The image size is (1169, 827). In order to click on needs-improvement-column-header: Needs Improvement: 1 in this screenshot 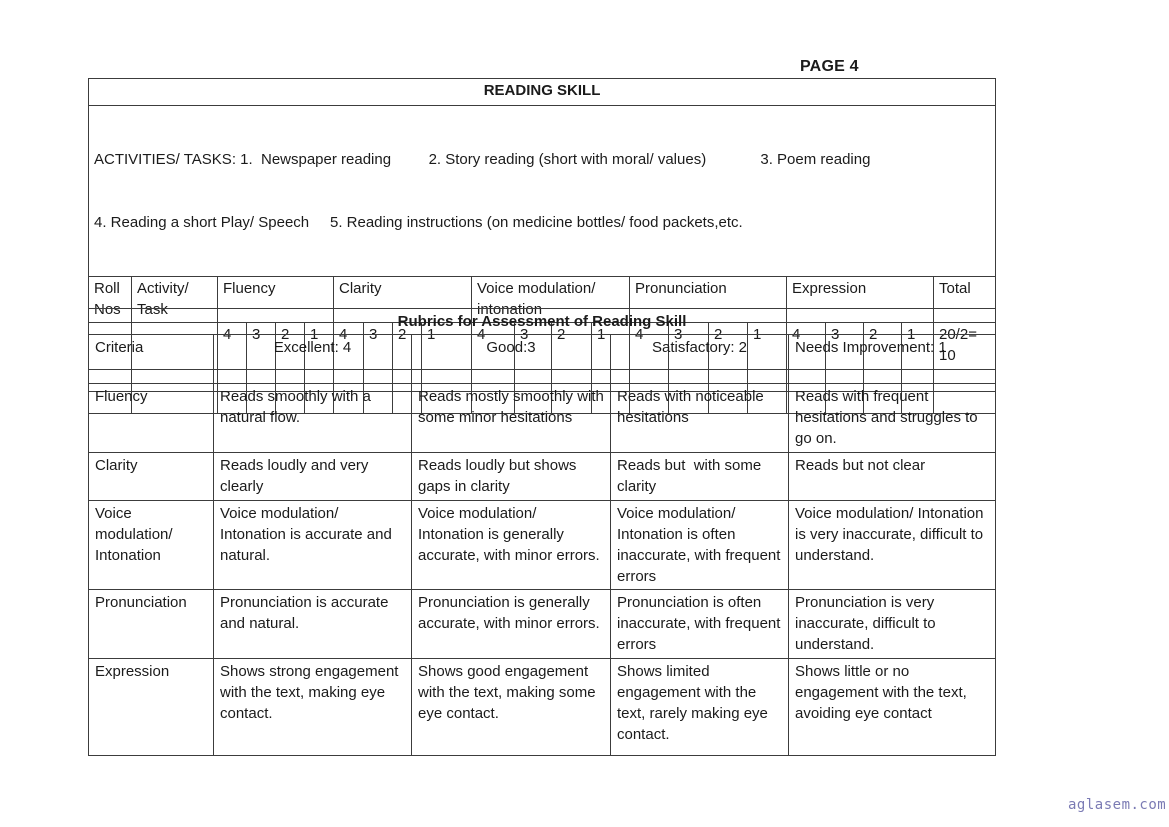, I will do `click(892, 359)`.